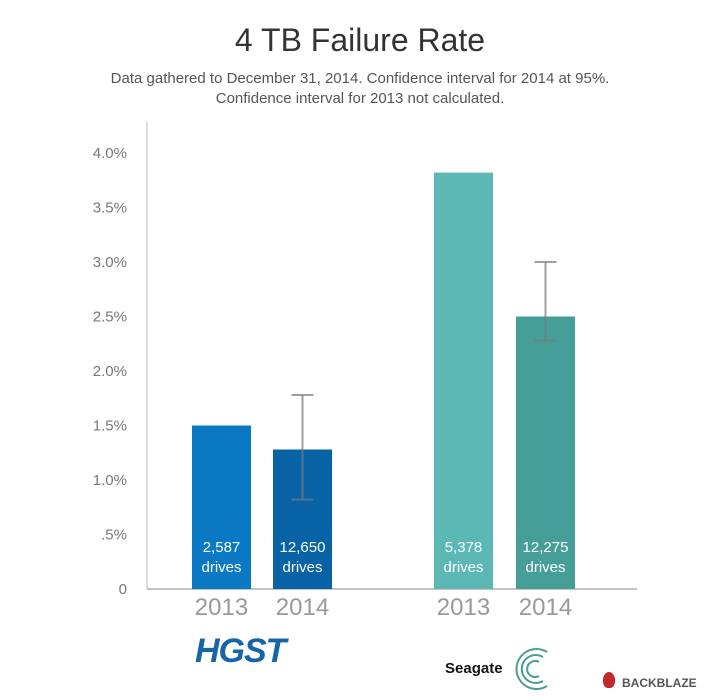 The image size is (720, 700). I want to click on seagate-logo: Seagate, so click(501, 669).